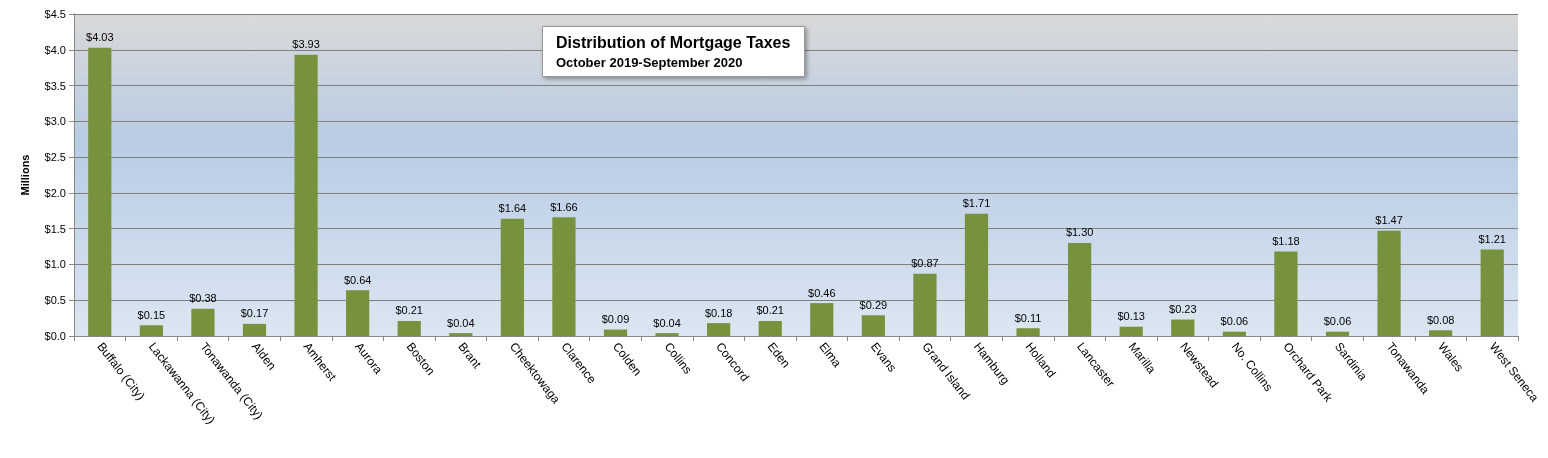 The width and height of the screenshot is (1548, 458). Describe the element at coordinates (1131, 316) in the screenshot. I see `data-label: $0.13` at that location.